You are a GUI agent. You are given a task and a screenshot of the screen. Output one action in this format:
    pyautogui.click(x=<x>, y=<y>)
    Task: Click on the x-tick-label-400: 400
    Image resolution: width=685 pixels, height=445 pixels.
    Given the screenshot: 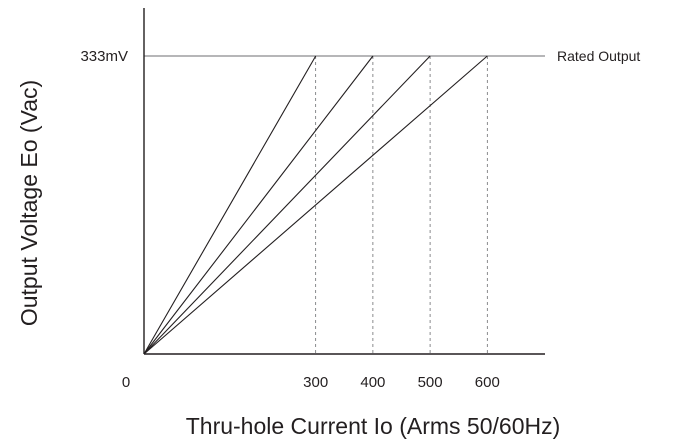 What is the action you would take?
    pyautogui.click(x=372, y=382)
    